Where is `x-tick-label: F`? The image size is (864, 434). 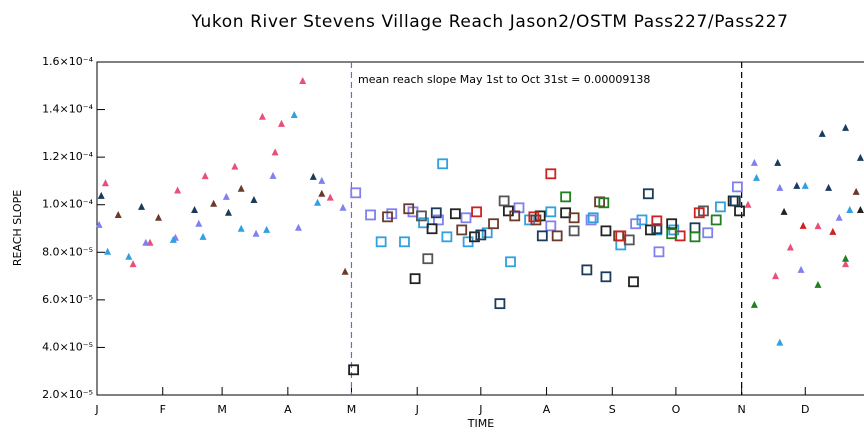 x-tick-label: F is located at coordinates (163, 409).